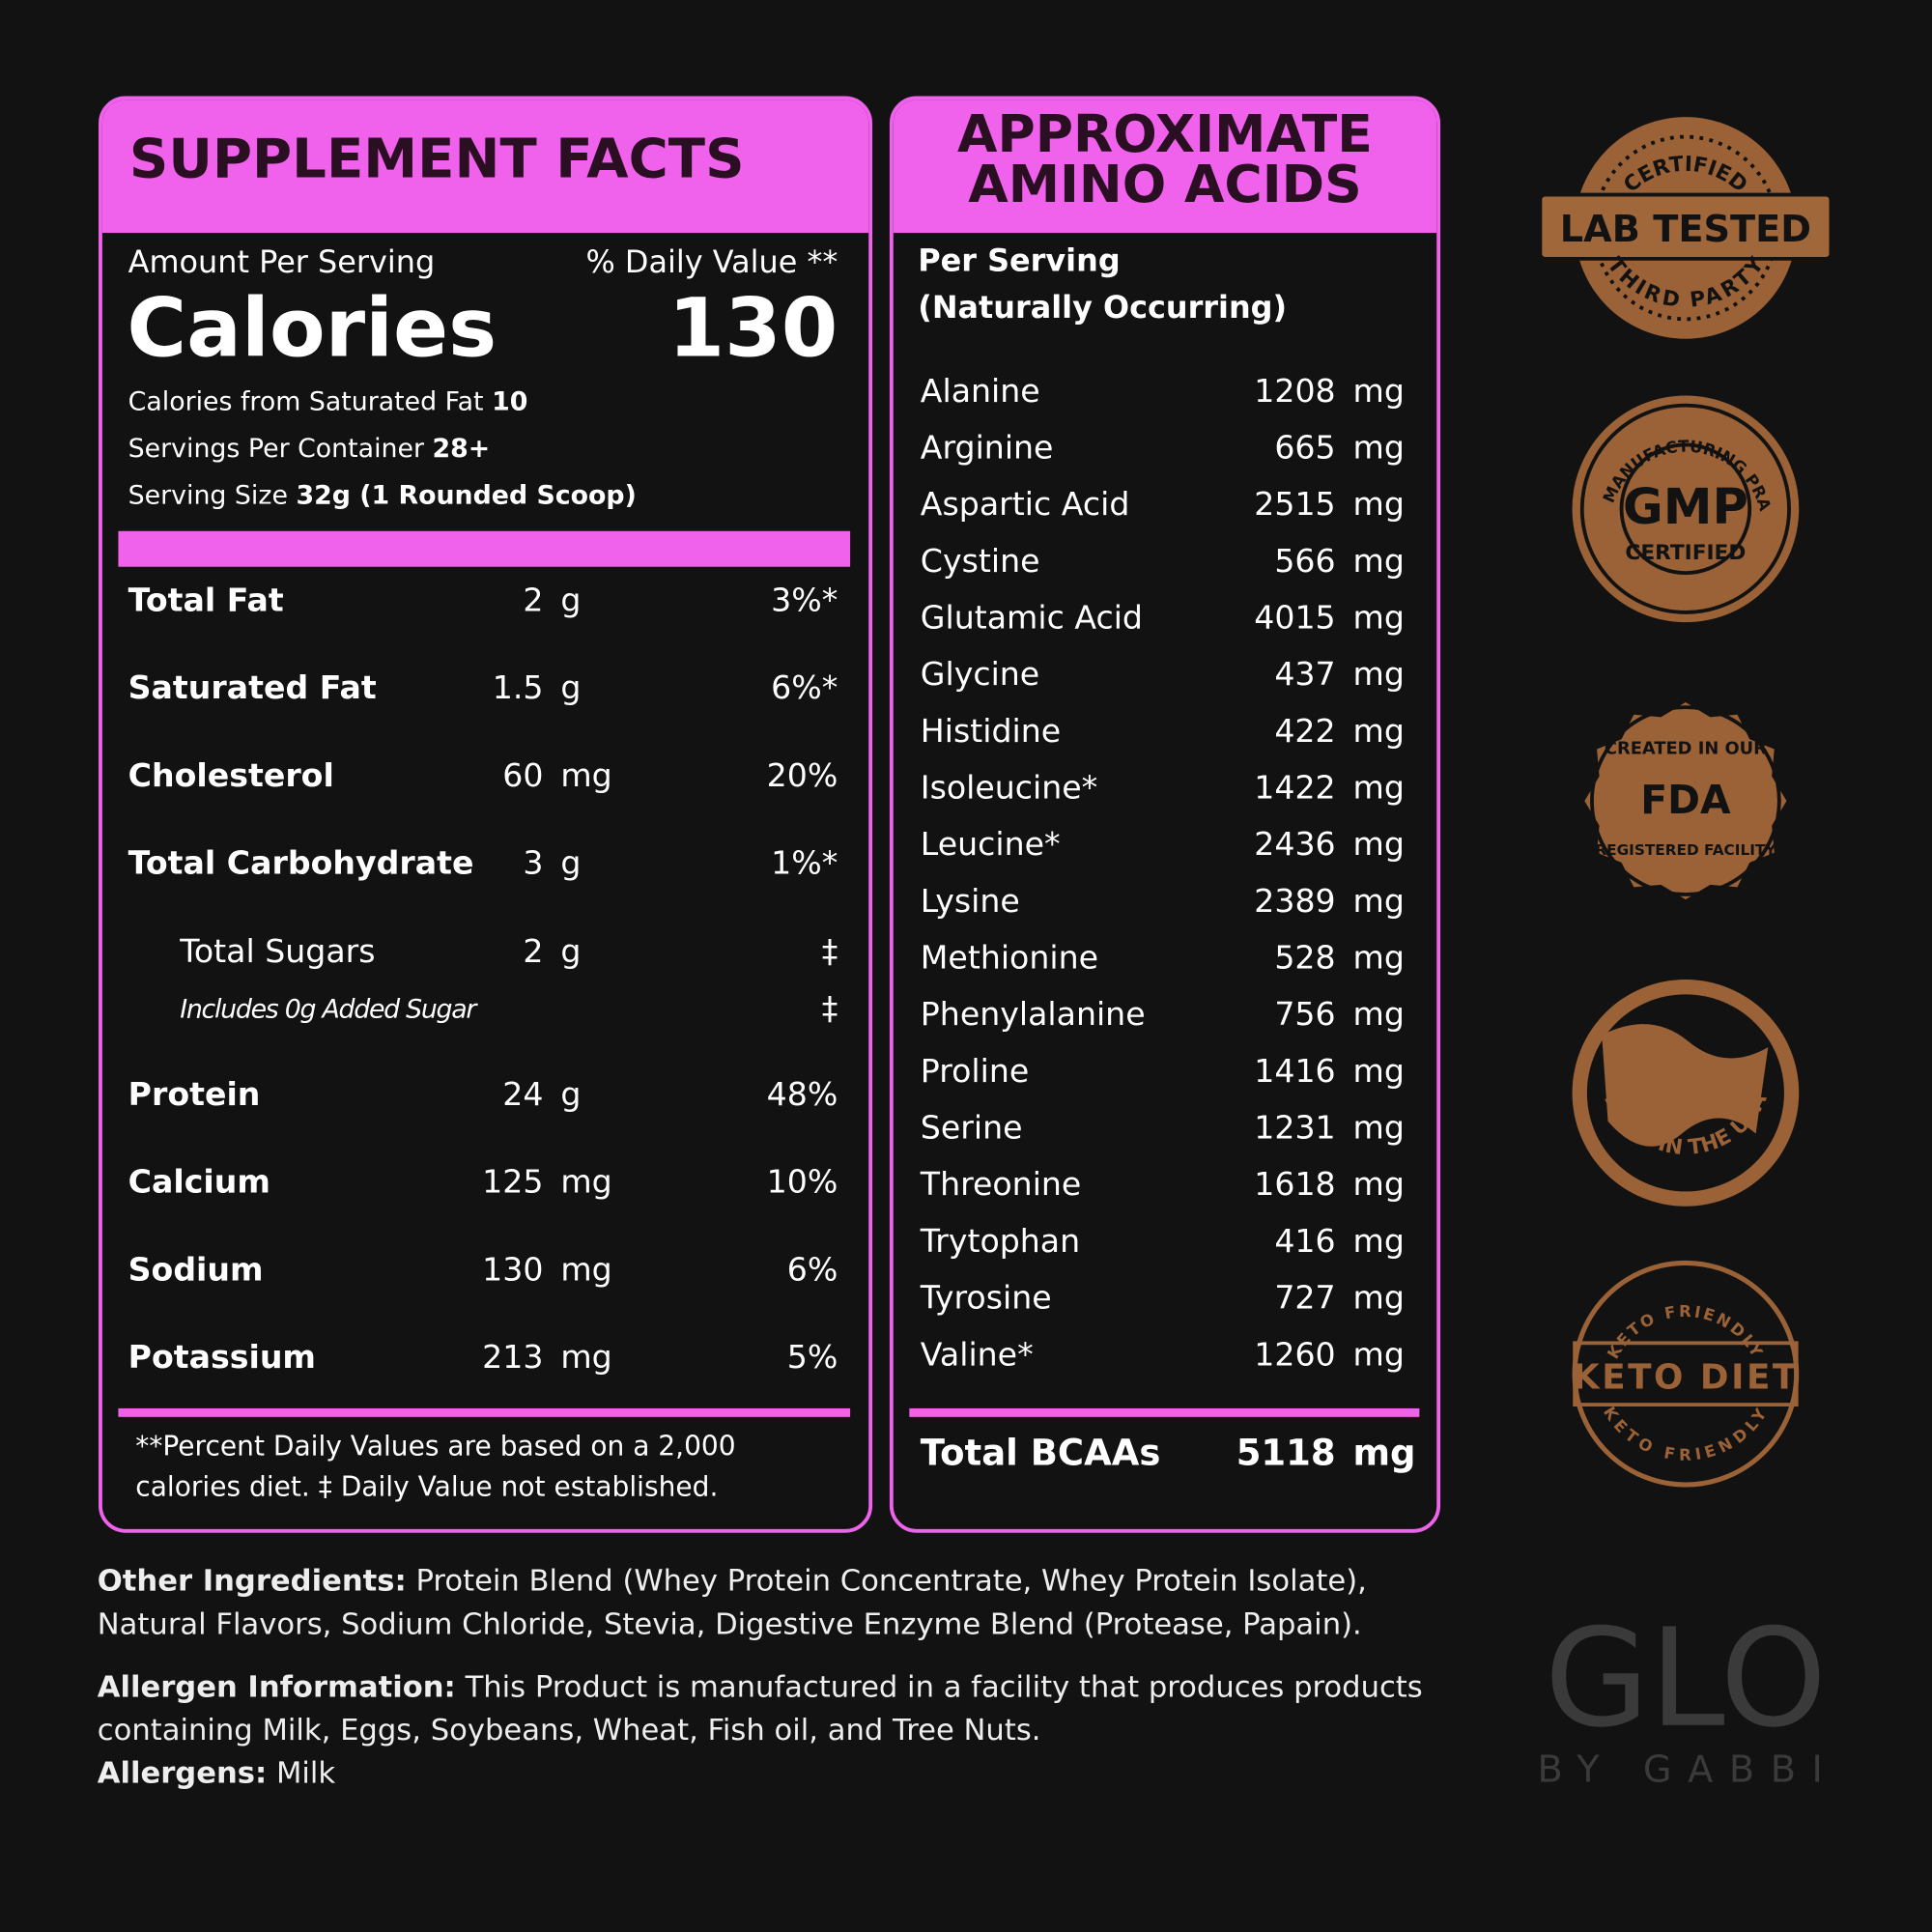  What do you see at coordinates (980, 562) in the screenshot?
I see `acid-name: Cystine` at bounding box center [980, 562].